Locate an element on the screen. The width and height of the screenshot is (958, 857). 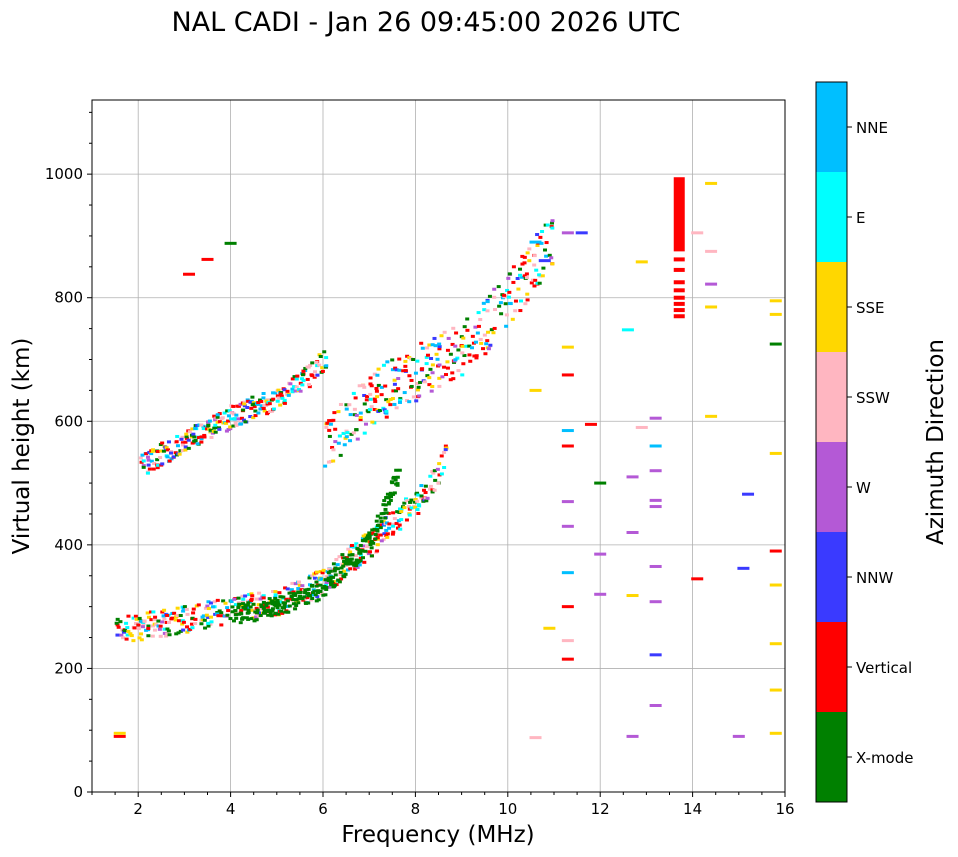
y-tick-label: 1000 is located at coordinates (64, 174).